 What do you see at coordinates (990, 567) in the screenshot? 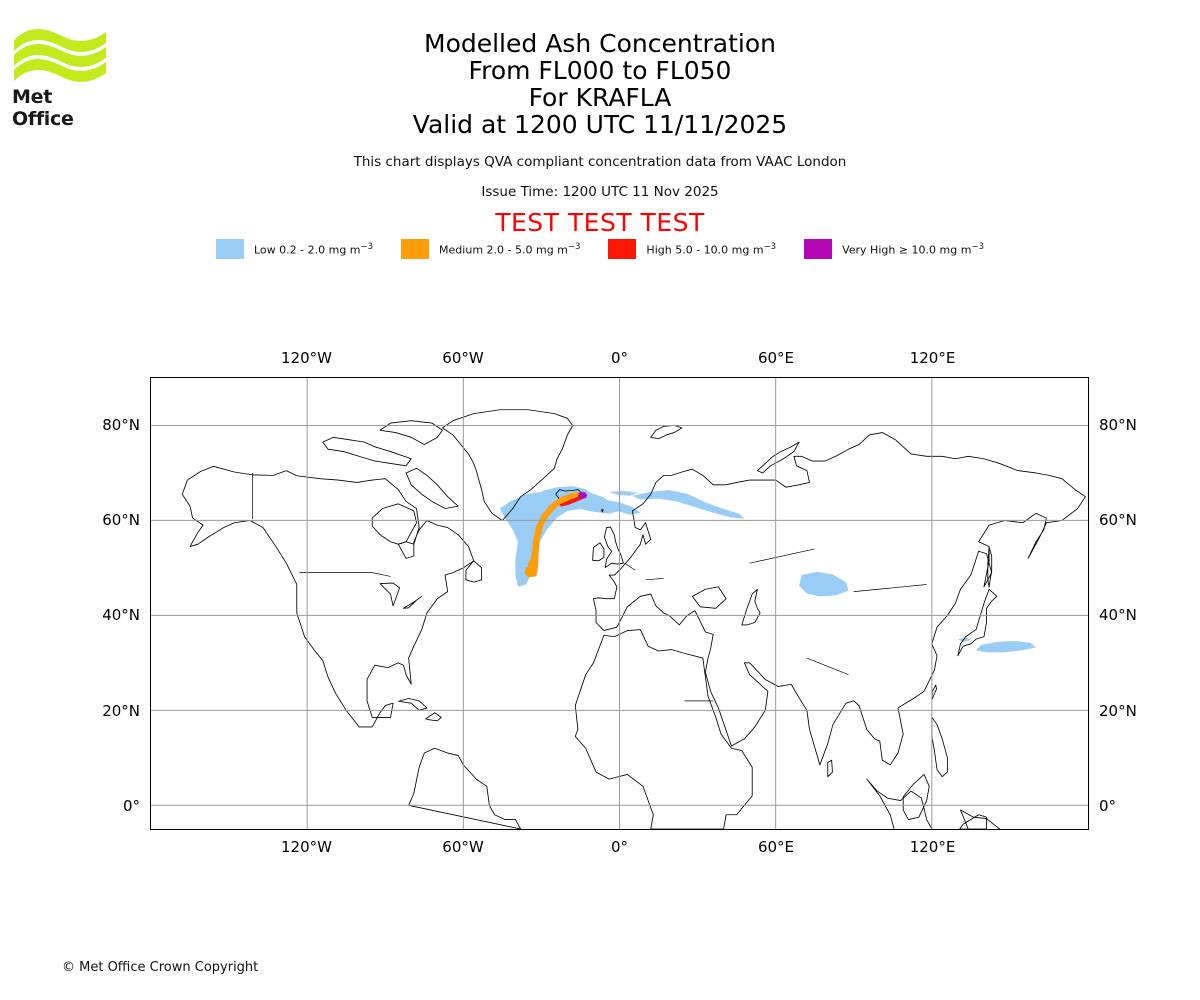
I see `coastline-sakhalin` at bounding box center [990, 567].